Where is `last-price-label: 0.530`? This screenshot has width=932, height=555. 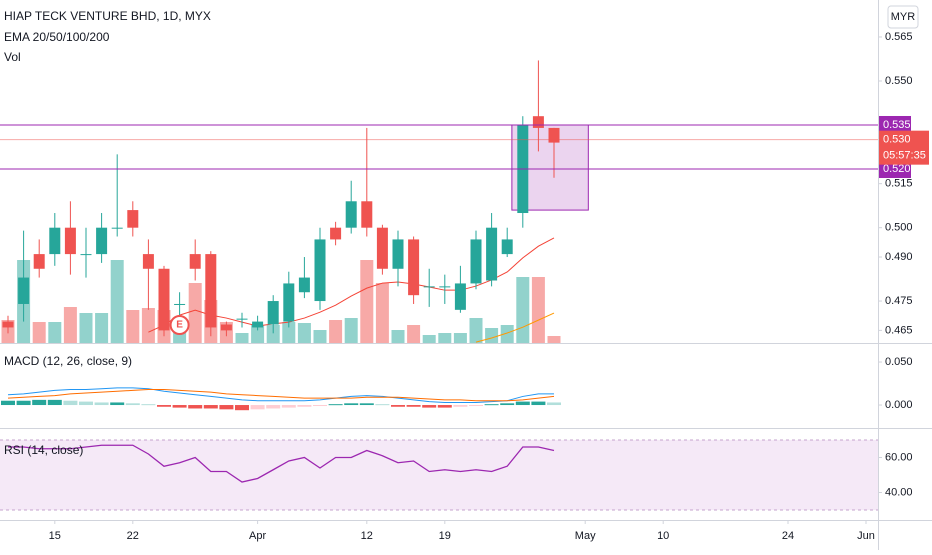 last-price-label: 0.530 is located at coordinates (897, 140).